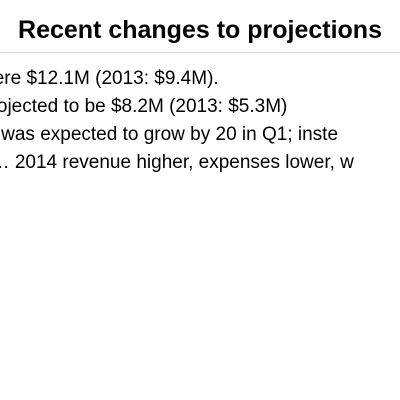 The width and height of the screenshot is (400, 400). I want to click on bullet-line-revenue: were $12.1M (2013: $9.4M)., so click(109, 78).